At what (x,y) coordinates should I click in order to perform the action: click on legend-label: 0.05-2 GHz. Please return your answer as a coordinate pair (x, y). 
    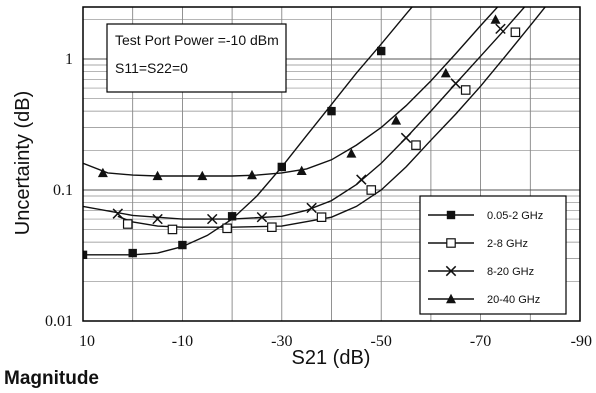
    Looking at the image, I should click on (515, 216).